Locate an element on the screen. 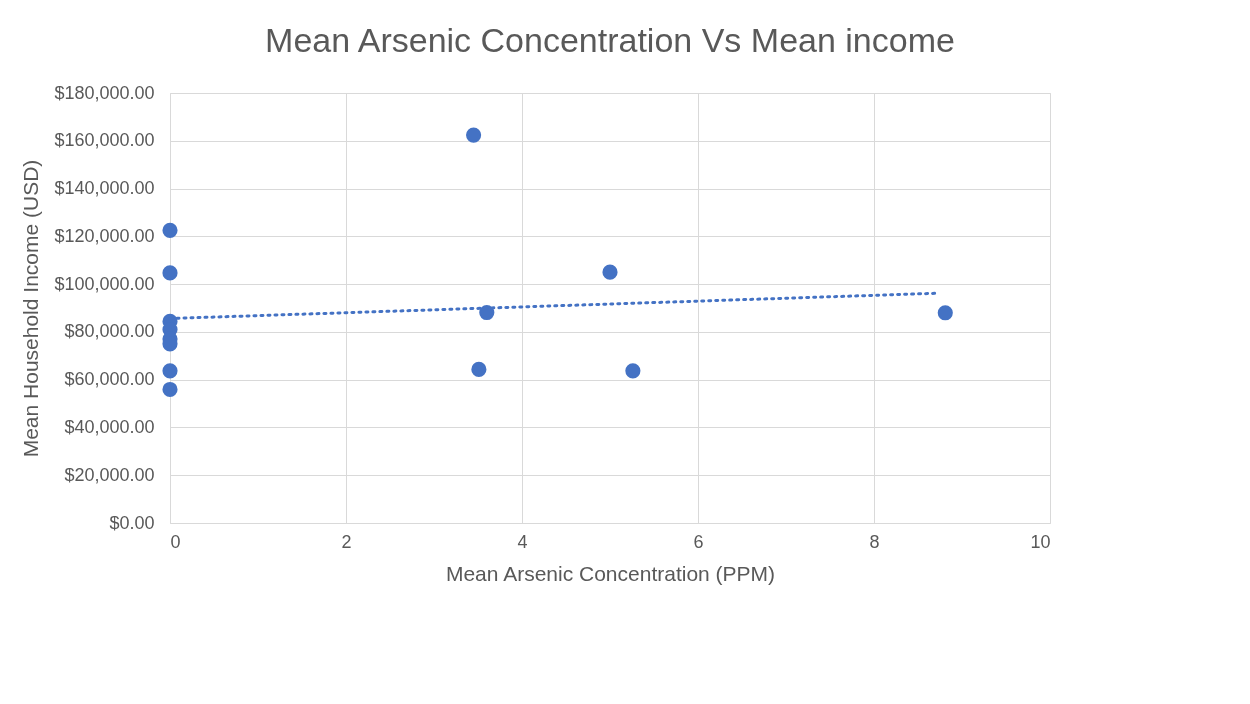  chart-title: Mean Arsenic Concentration Vs Mean income is located at coordinates (610, 40).